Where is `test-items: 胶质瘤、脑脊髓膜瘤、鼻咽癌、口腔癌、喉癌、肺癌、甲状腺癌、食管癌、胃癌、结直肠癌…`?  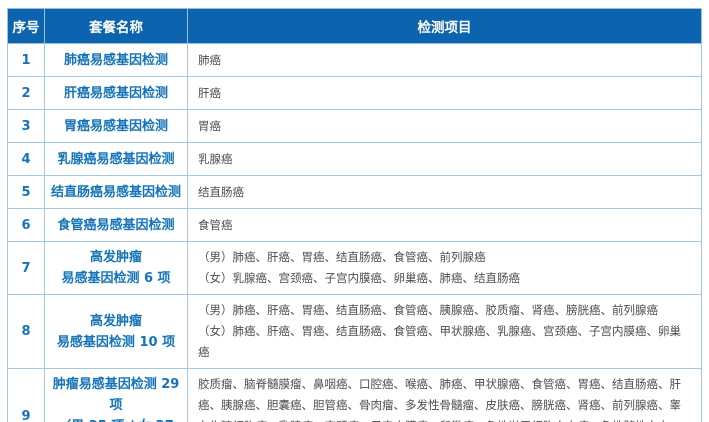 test-items: 胶质瘤、脑脊髓膜瘤、鼻咽癌、口腔癌、喉癌、肺癌、甲状腺癌、食管癌、胃癌、结直肠癌… is located at coordinates (444, 395).